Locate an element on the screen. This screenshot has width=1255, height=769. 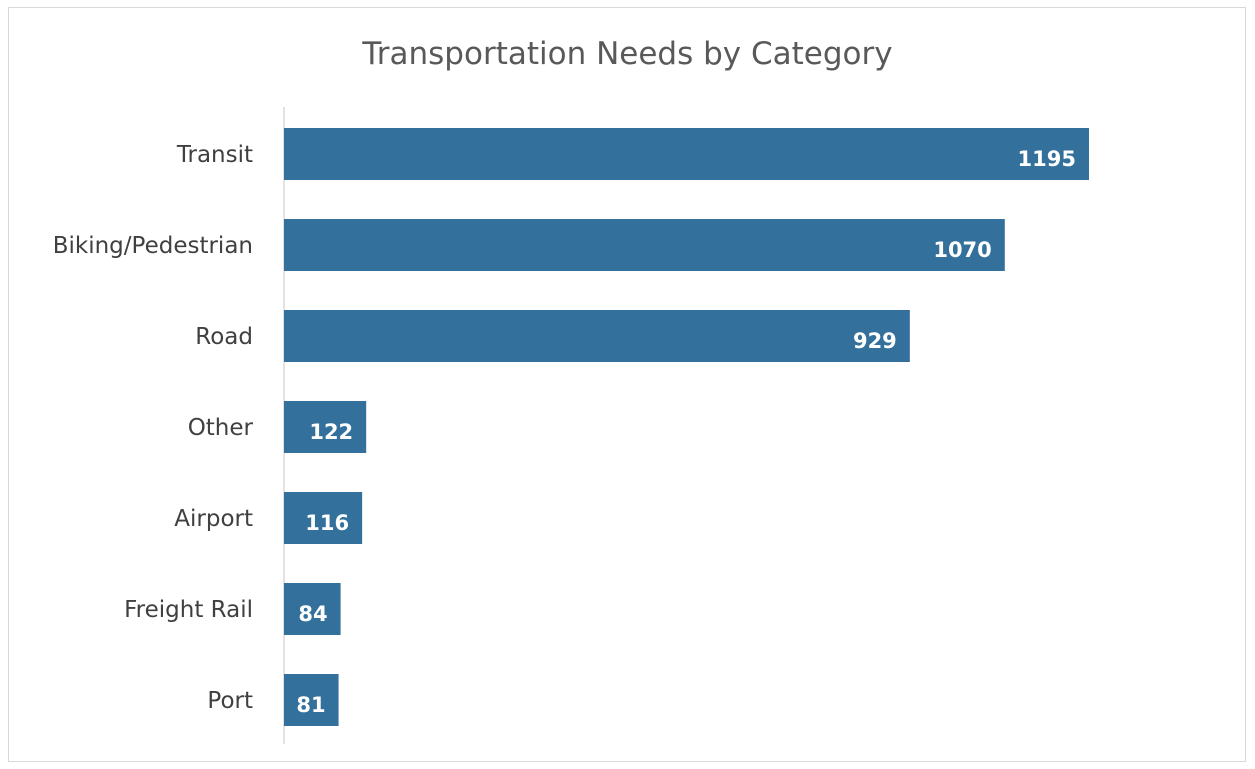
bar-freight-rail is located at coordinates (312, 609).